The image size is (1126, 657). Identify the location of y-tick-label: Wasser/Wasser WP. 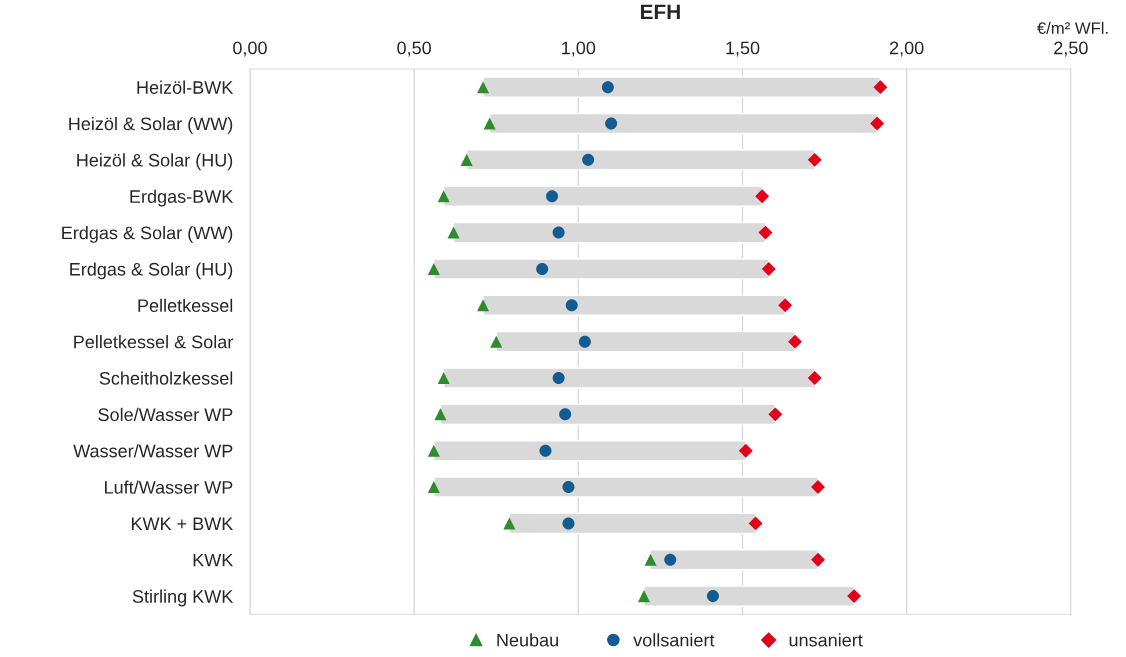
(153, 451).